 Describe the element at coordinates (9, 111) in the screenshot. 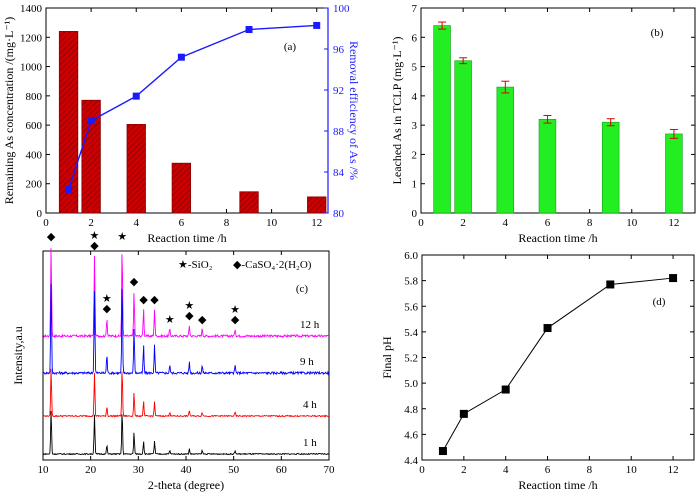

I see `y-axis-label: Remaining As concentration /(mg·L⁻¹)` at that location.